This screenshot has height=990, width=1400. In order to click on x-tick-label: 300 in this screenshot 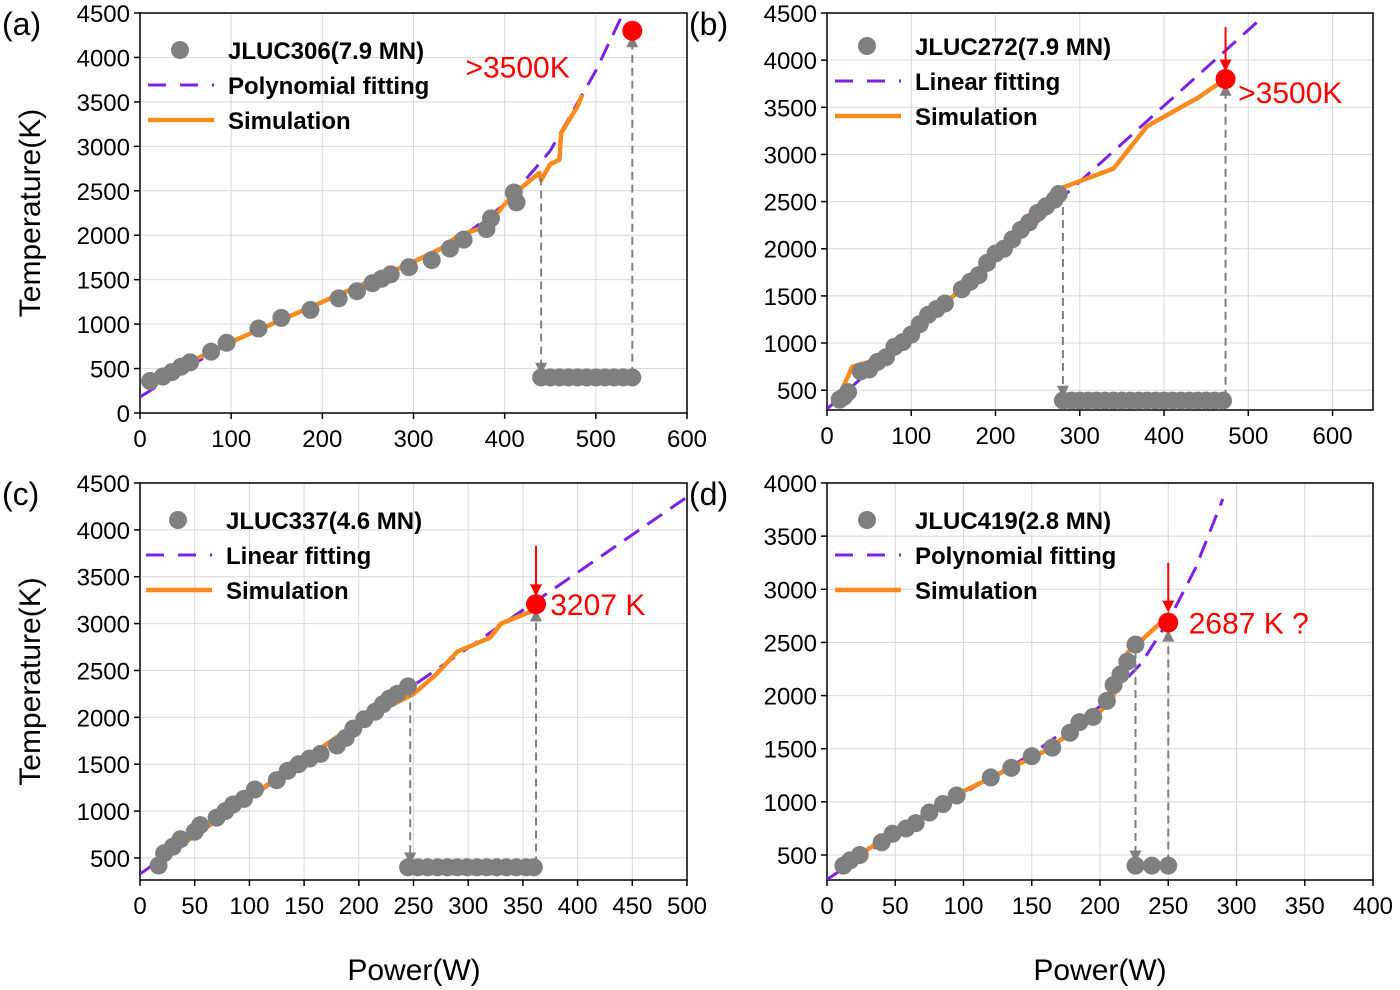, I will do `click(468, 906)`.